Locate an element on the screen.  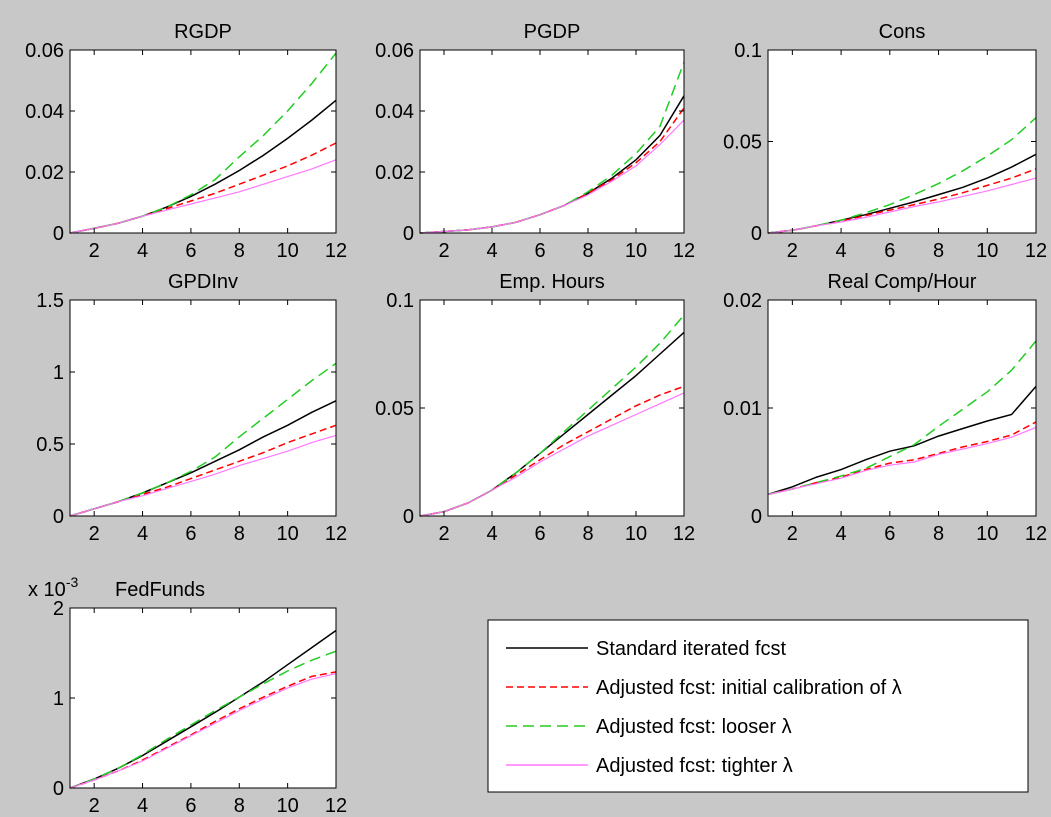
legend-label: Adjusted fcst: initial calibration of λ is located at coordinates (749, 688).